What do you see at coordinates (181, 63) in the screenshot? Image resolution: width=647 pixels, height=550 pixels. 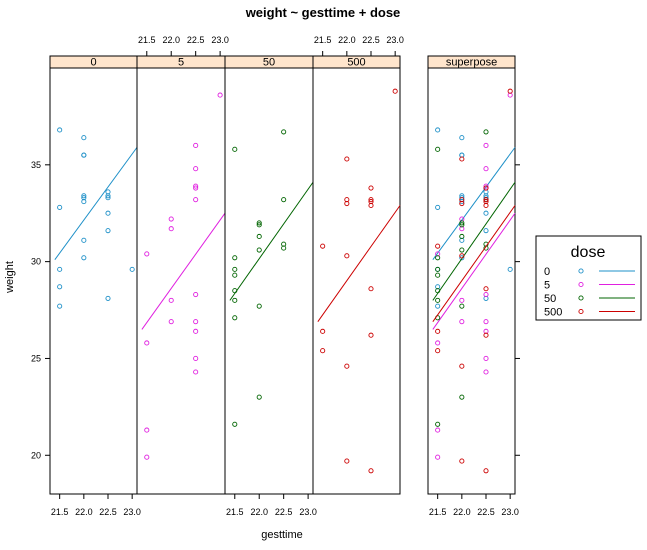 I see `strip-label: 5` at bounding box center [181, 63].